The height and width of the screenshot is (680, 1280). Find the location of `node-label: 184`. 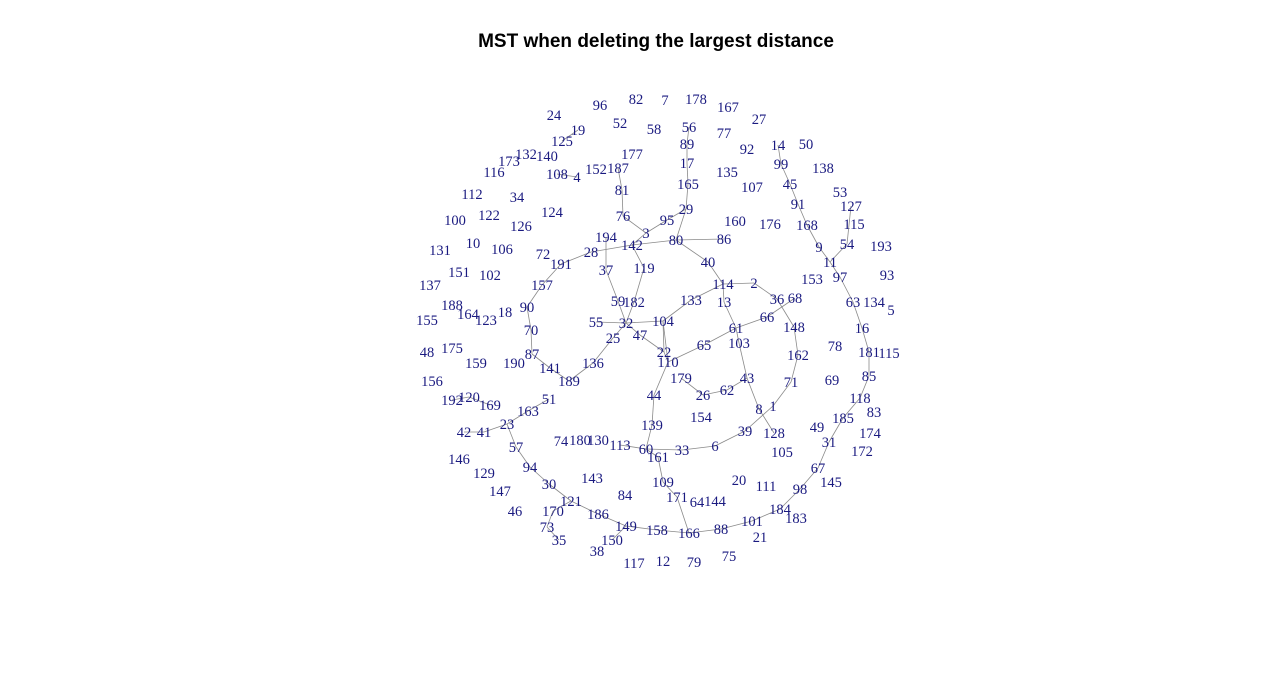

node-label: 184 is located at coordinates (780, 510).